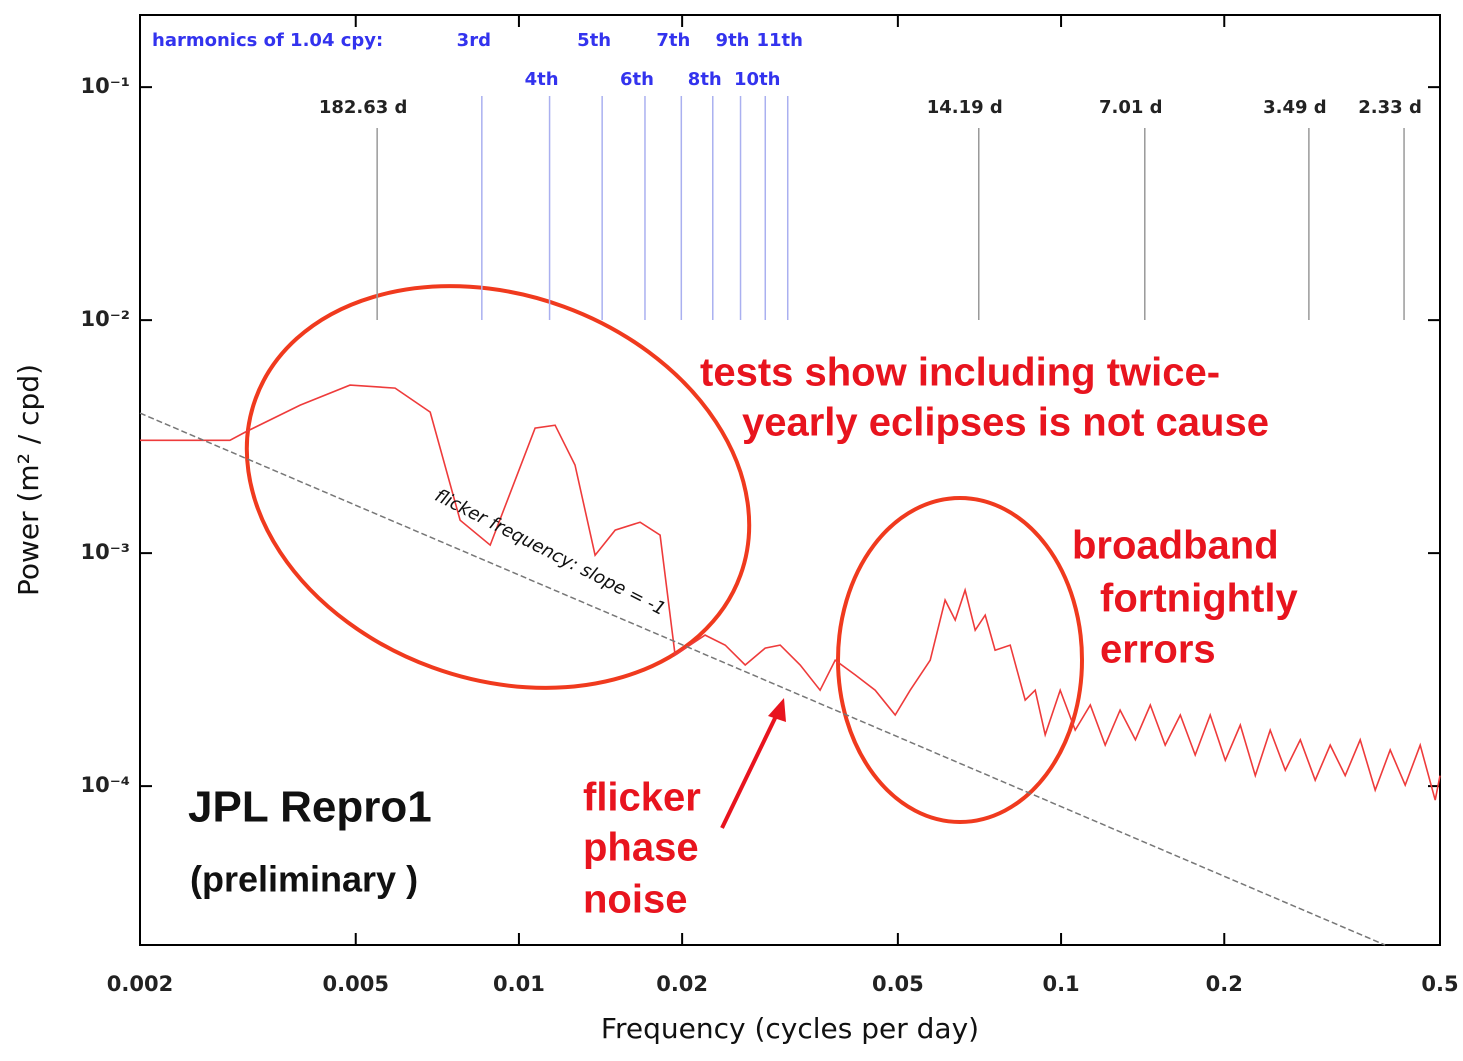  What do you see at coordinates (105, 785) in the screenshot?
I see `y-tick-label: 10⁻⁴` at bounding box center [105, 785].